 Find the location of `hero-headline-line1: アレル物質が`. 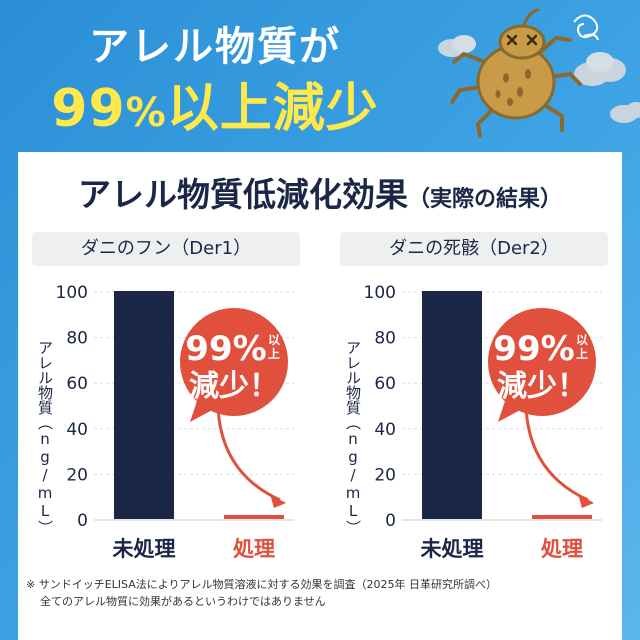

hero-headline-line1: アレル物質が is located at coordinates (215, 47).